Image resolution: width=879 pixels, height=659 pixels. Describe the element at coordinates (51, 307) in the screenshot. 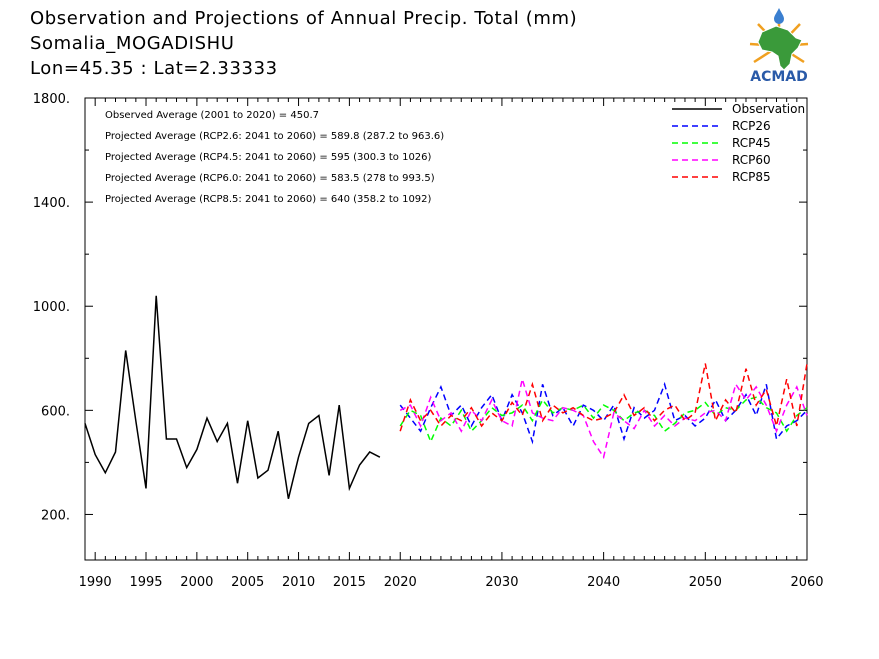

I see `y-tick-label: 1000.` at that location.